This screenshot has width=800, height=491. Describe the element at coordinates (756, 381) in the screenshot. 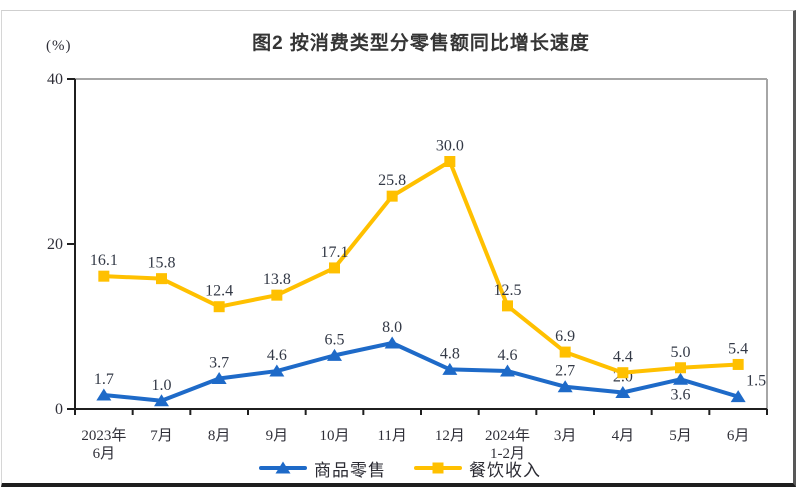

I see `svg-text: 1.5` at that location.